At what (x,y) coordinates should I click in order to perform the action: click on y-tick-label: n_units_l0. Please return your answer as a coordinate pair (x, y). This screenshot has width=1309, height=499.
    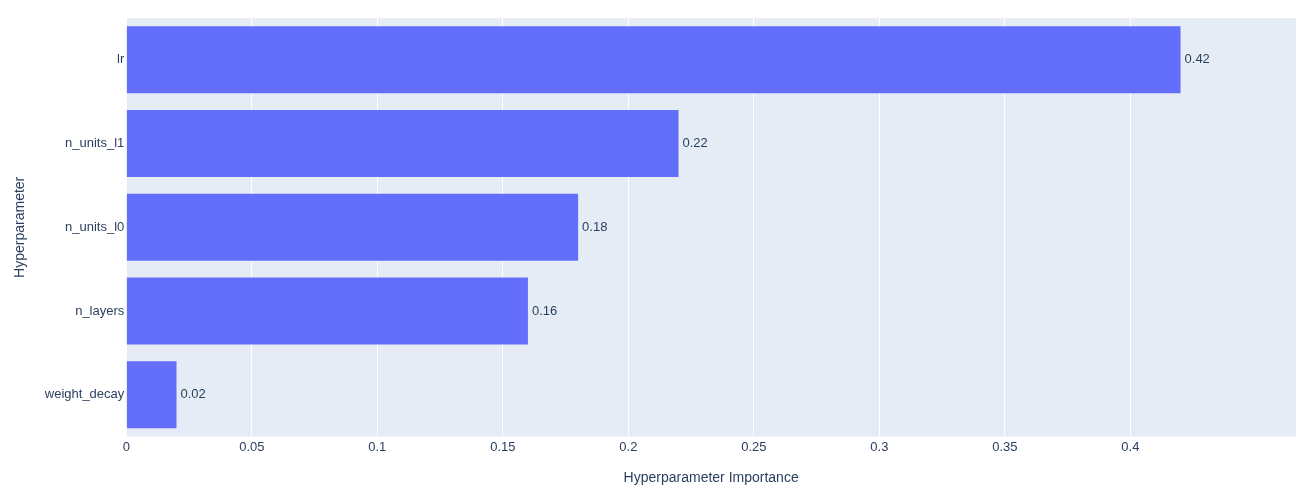
    Looking at the image, I should click on (95, 226).